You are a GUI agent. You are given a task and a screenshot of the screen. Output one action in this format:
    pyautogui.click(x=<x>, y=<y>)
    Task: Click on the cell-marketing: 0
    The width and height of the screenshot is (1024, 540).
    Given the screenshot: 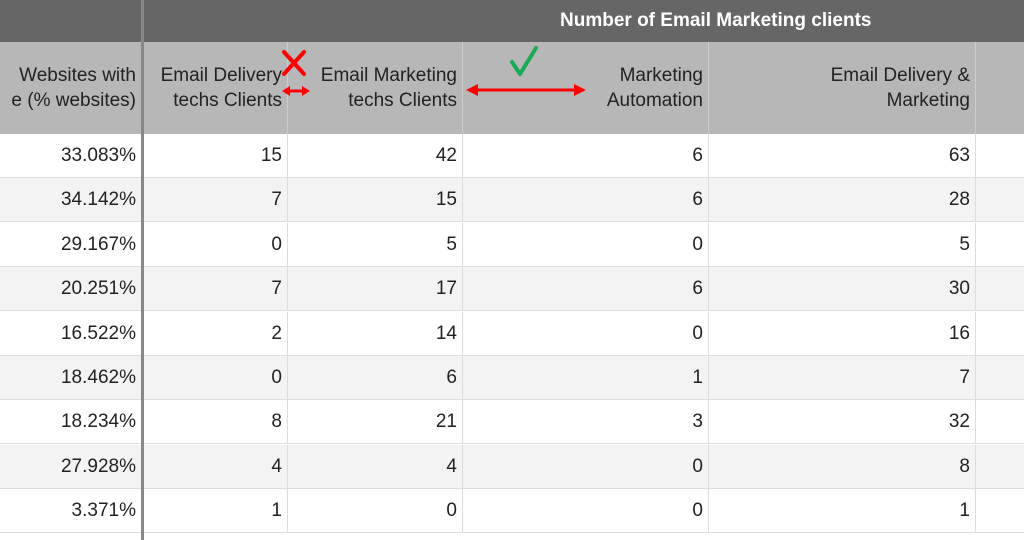 What is the action you would take?
    pyautogui.click(x=375, y=511)
    